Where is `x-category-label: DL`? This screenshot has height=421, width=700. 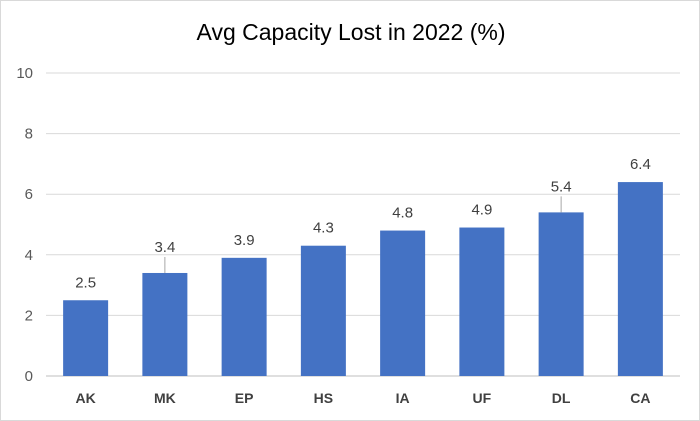 x-category-label: DL is located at coordinates (561, 398).